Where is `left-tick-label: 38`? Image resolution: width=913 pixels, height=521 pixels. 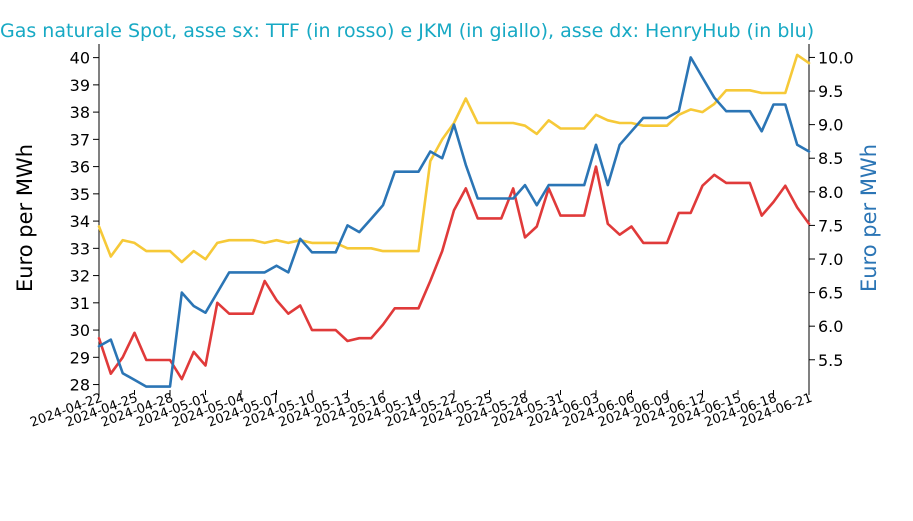 left-tick-label: 38 is located at coordinates (80, 112).